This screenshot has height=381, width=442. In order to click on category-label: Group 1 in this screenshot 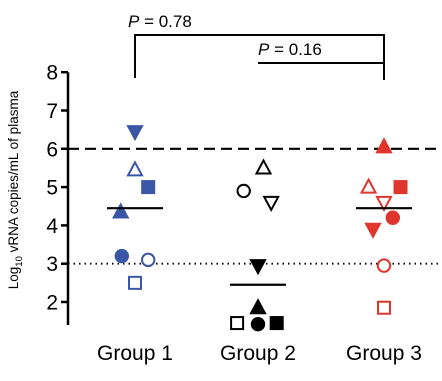, I will do `click(135, 353)`.